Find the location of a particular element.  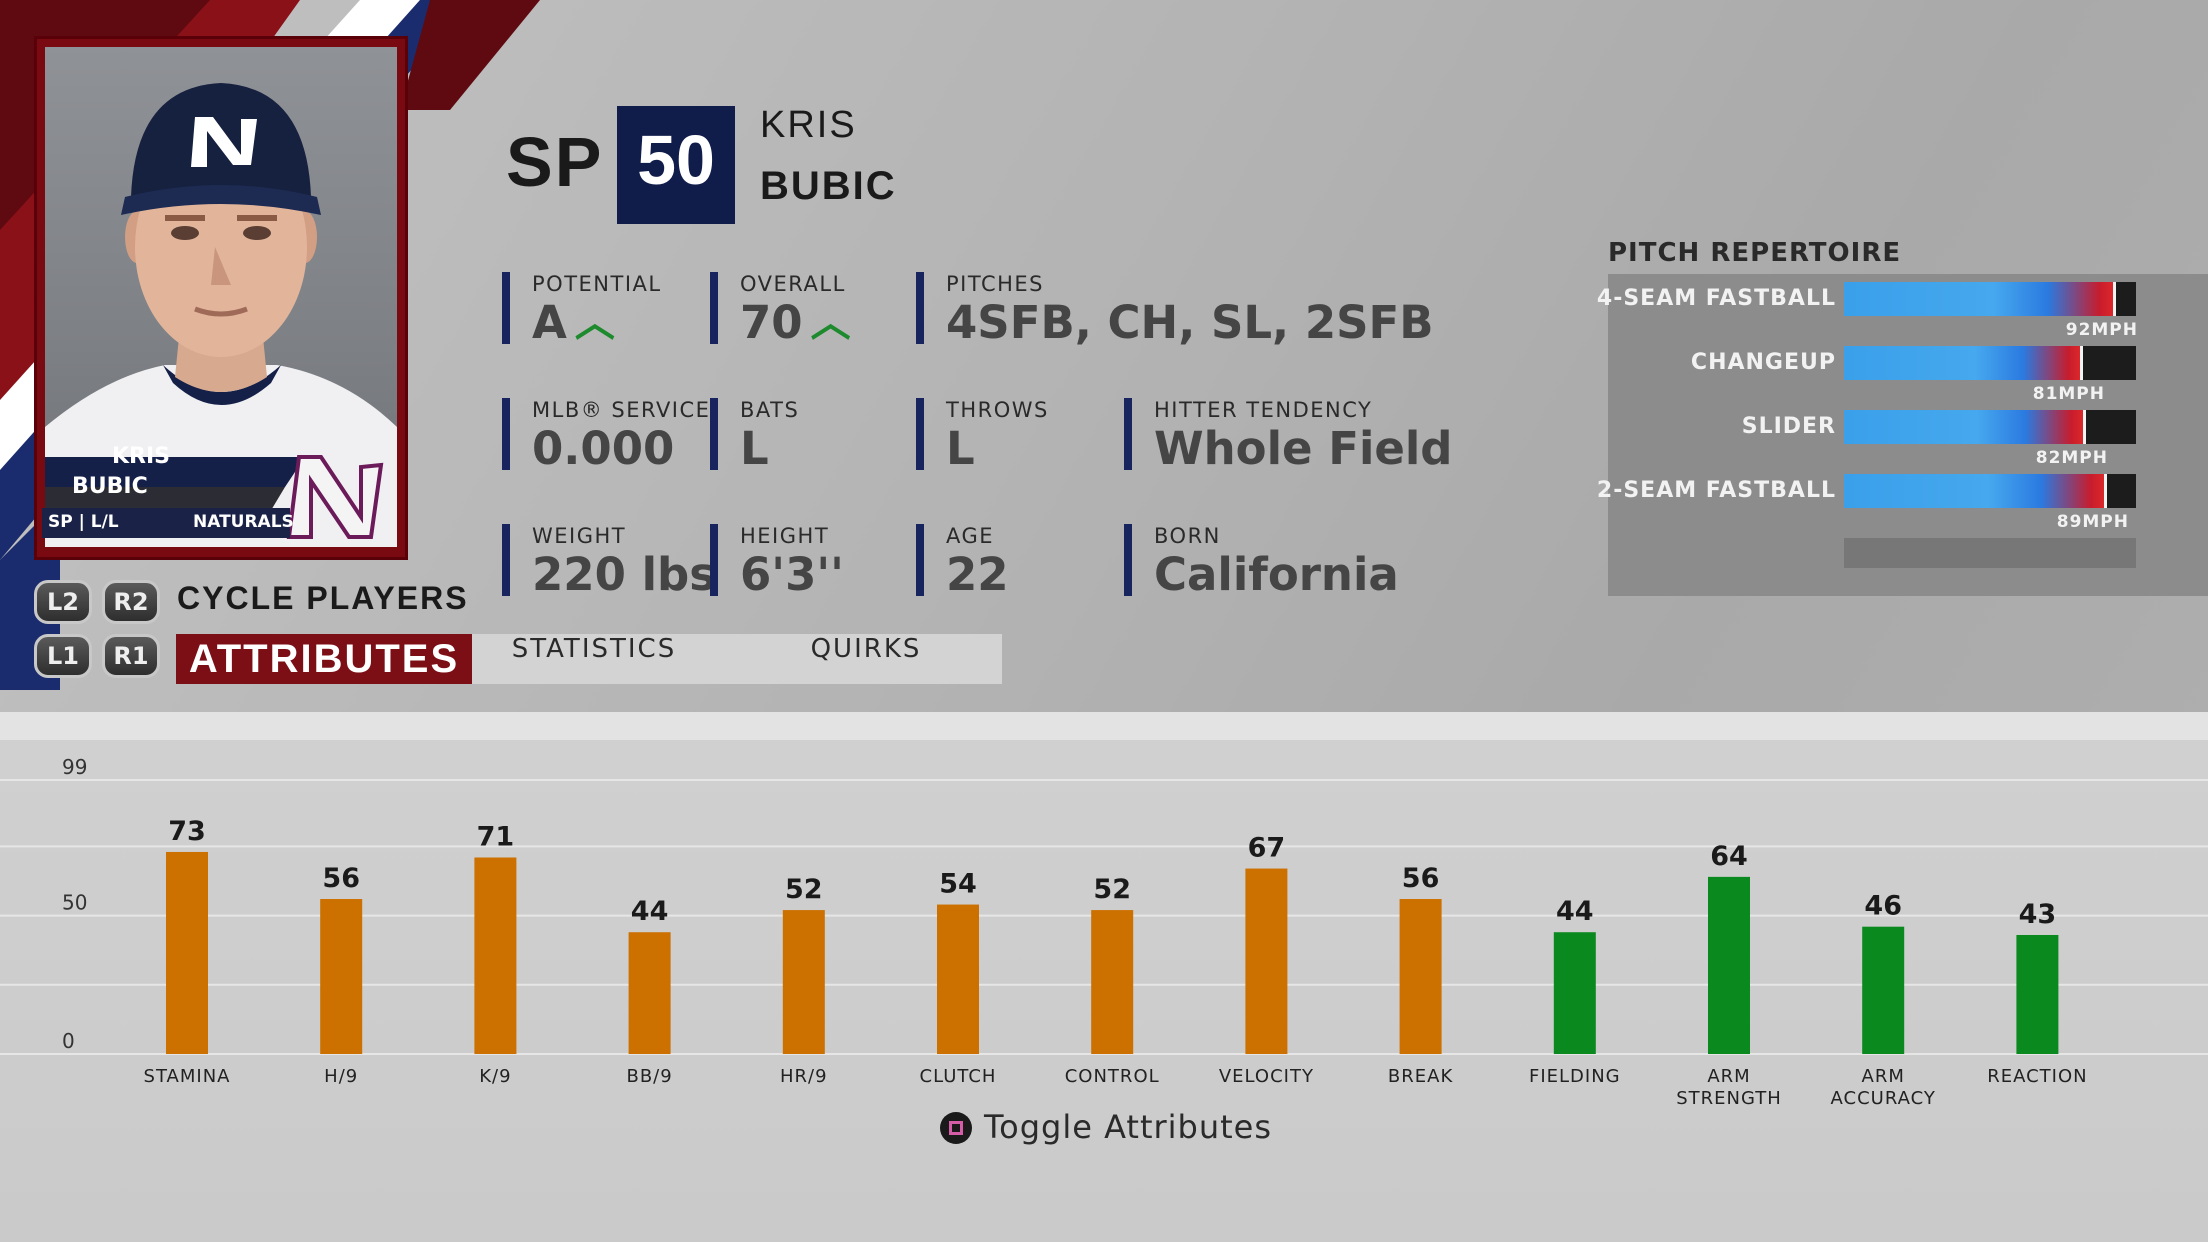

overall-badge-bg is located at coordinates (676, 165).